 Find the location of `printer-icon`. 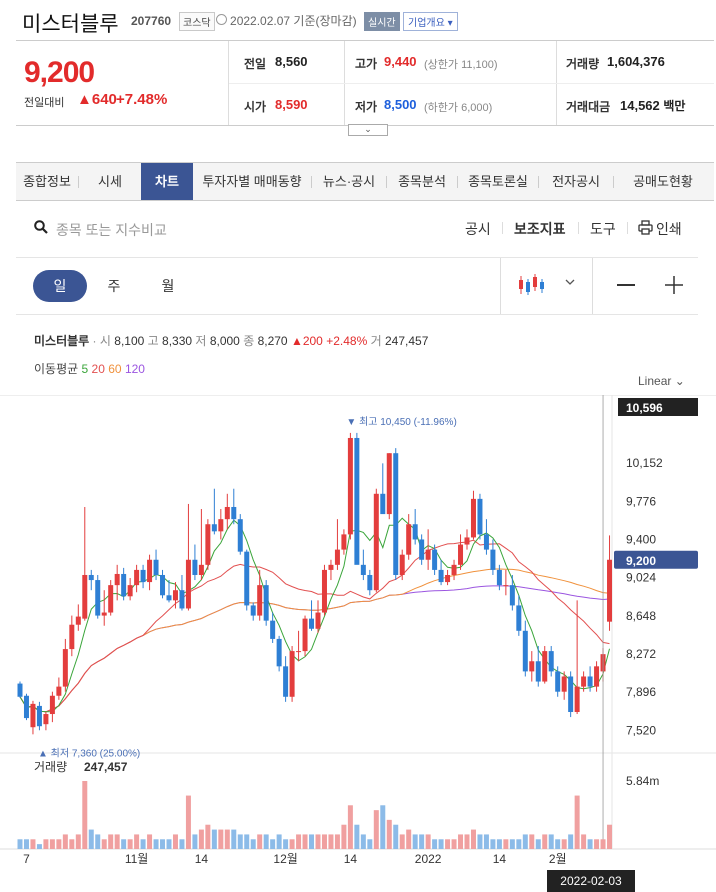

printer-icon is located at coordinates (645, 227).